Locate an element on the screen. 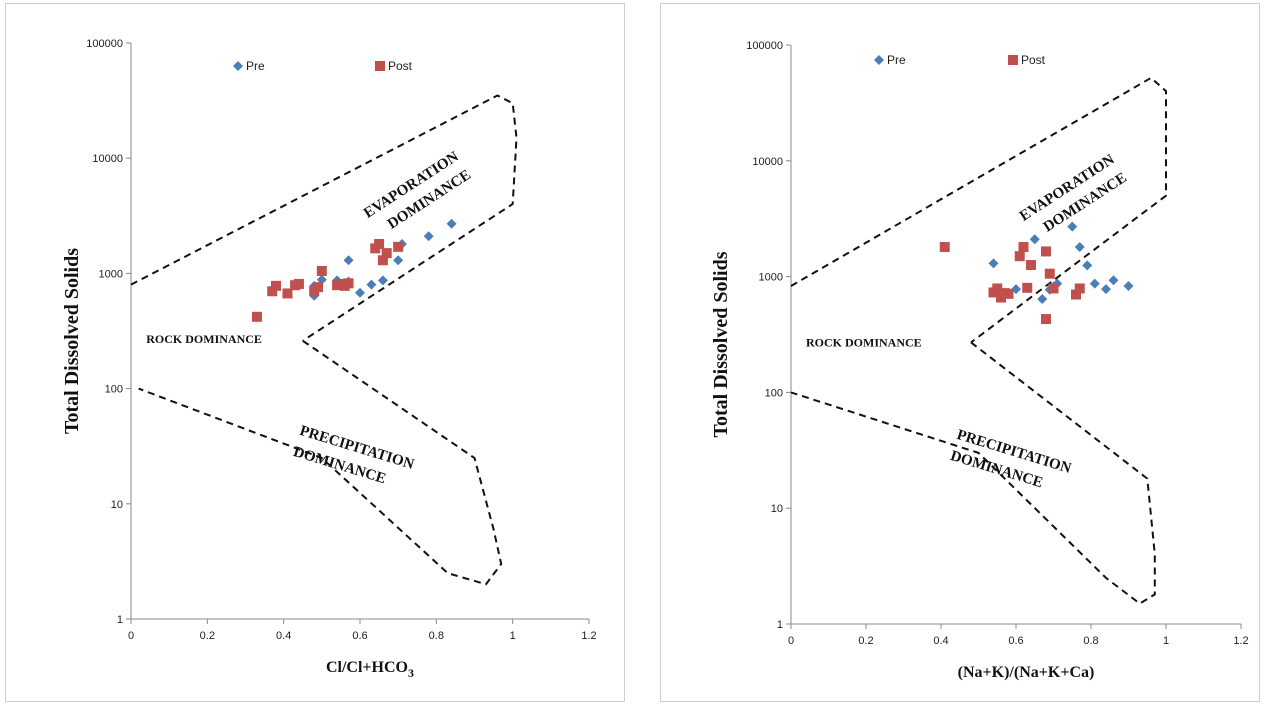 The image size is (1265, 705). x-axis-title: Cl/Cl+HCO3 is located at coordinates (370, 669).